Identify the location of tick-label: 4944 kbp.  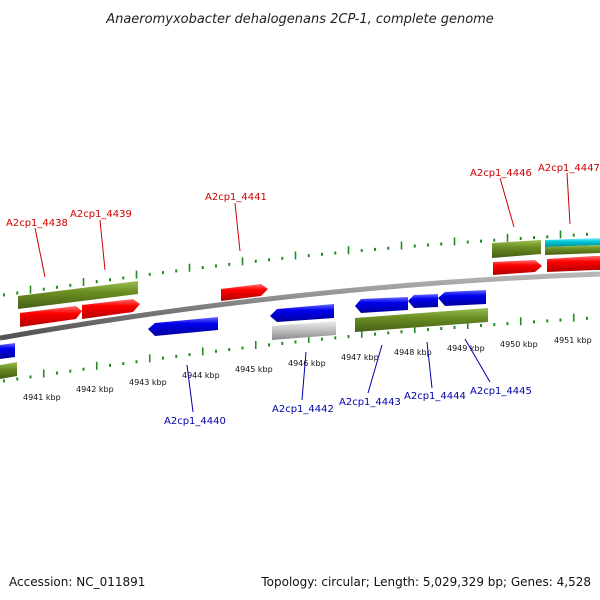
(201, 375).